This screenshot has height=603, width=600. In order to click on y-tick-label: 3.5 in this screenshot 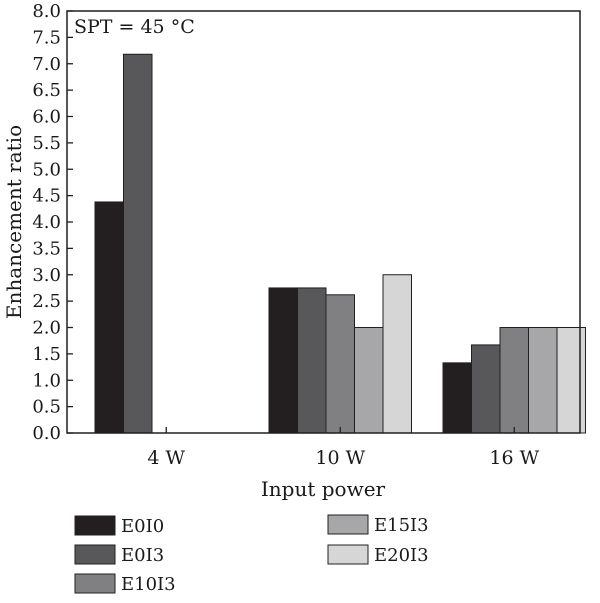, I will do `click(46, 248)`.